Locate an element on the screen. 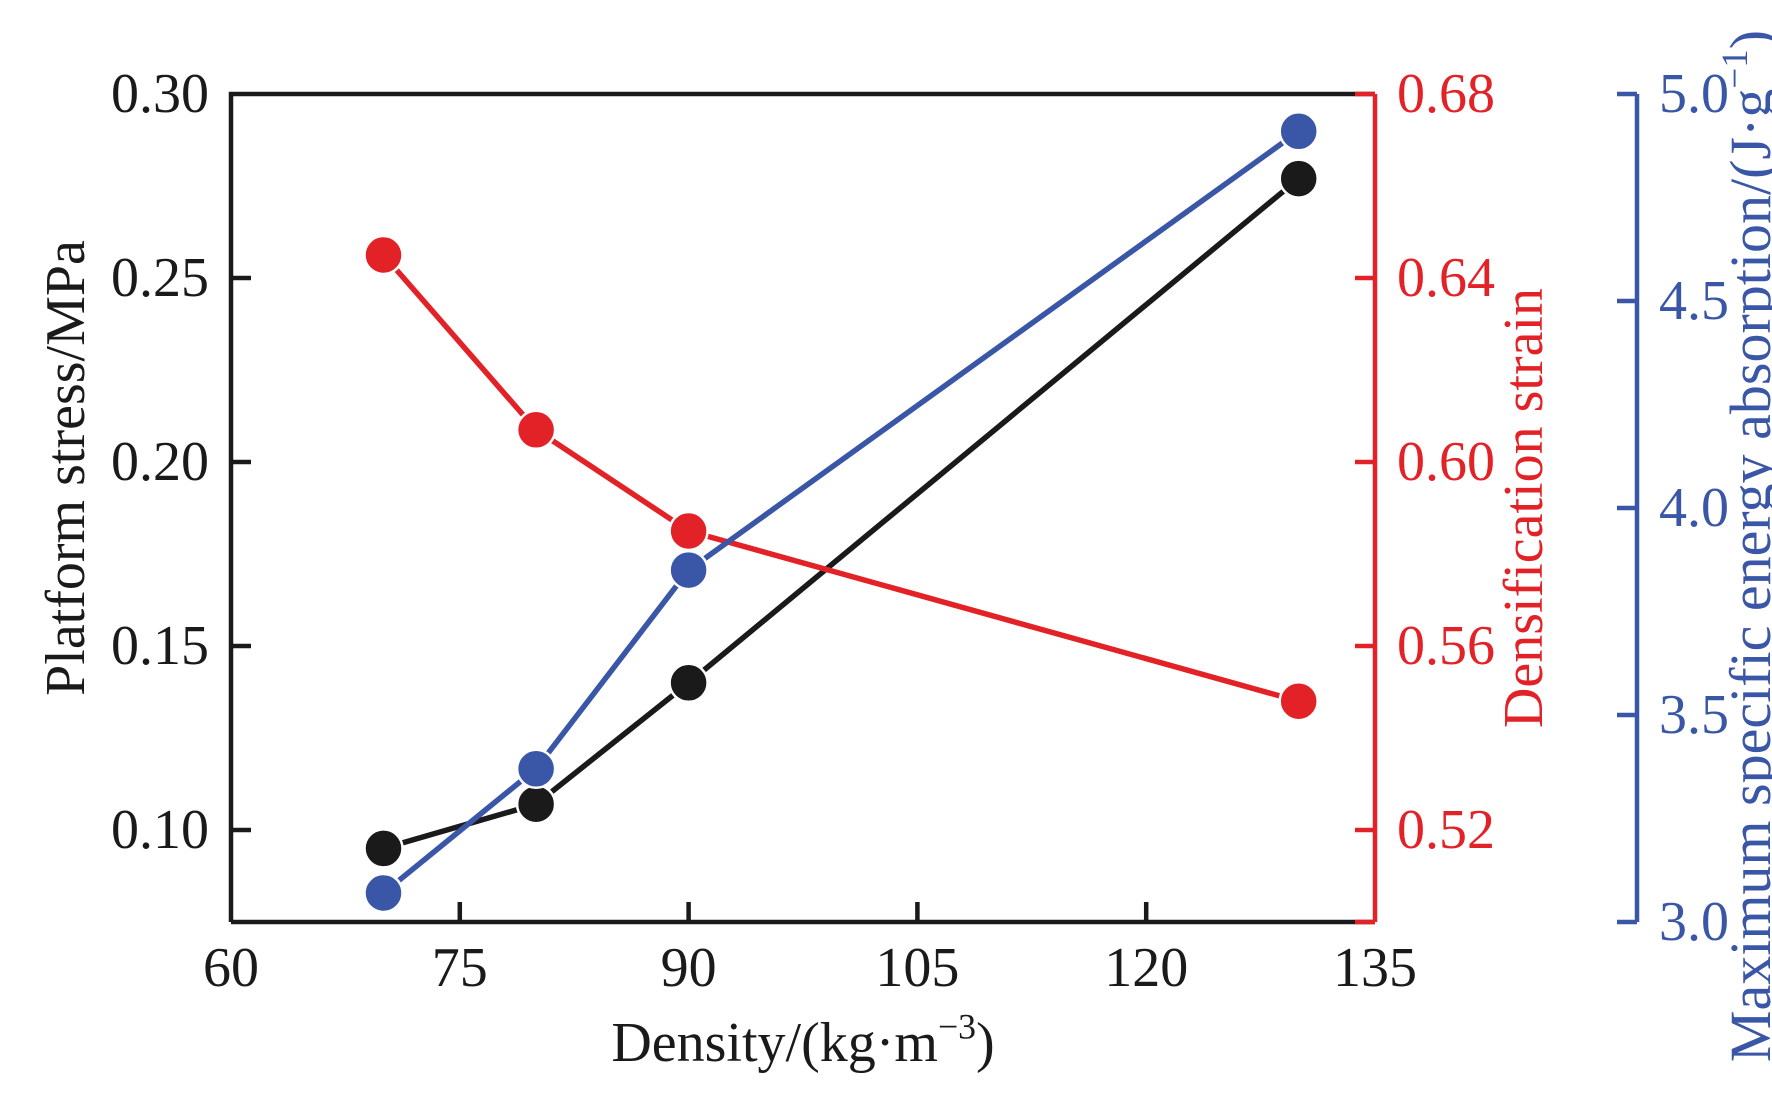 The image size is (1772, 1094). tick-label: 0.68 is located at coordinates (1446, 94).